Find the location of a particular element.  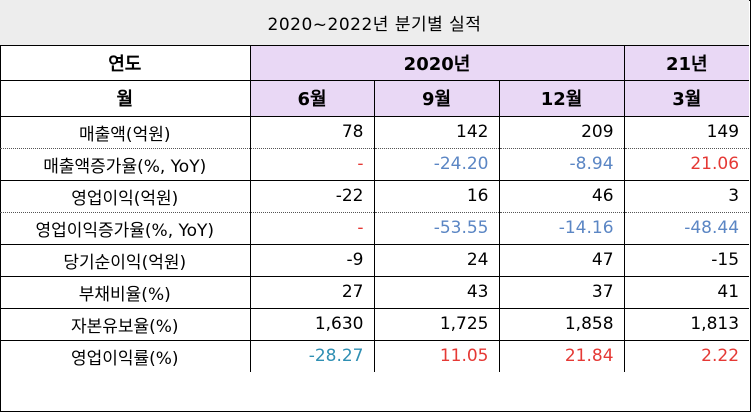

table-row: 자본유보율(%) 1,630 1,725 1,858 1,813 is located at coordinates (375, 324).